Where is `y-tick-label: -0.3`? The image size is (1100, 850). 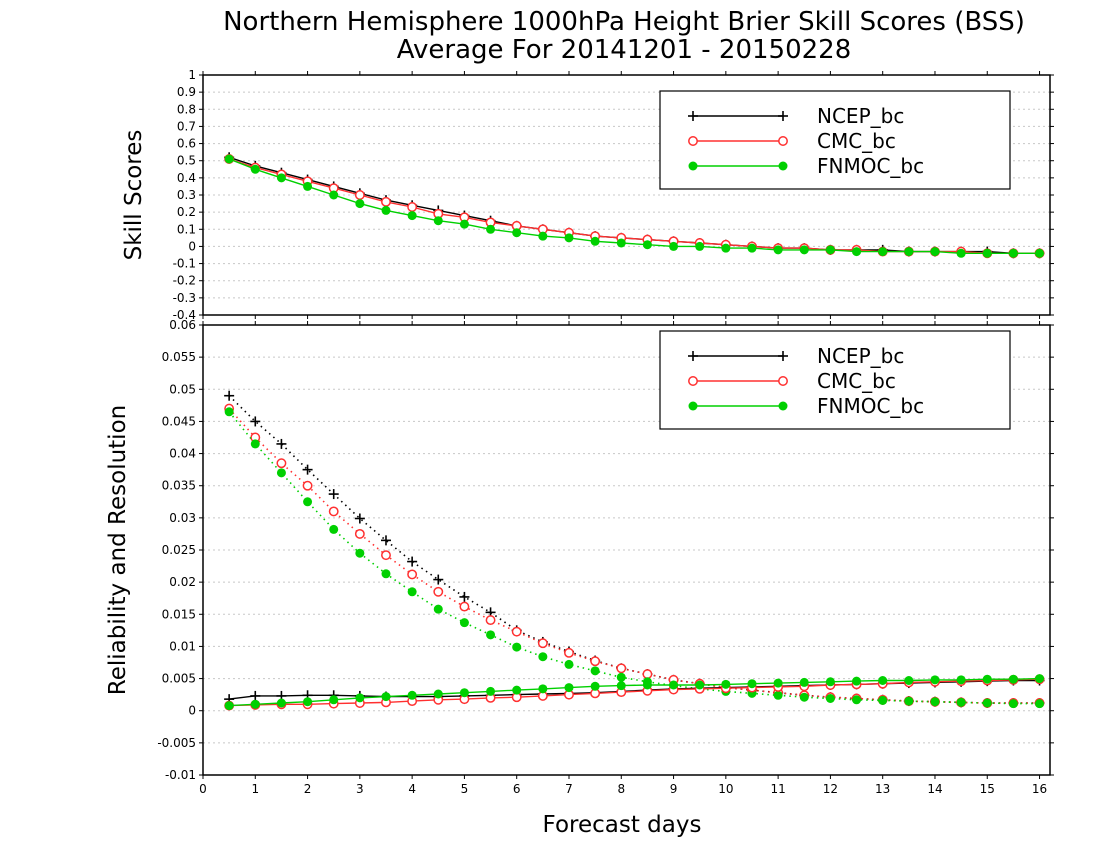 y-tick-label: -0.3 is located at coordinates (184, 298).